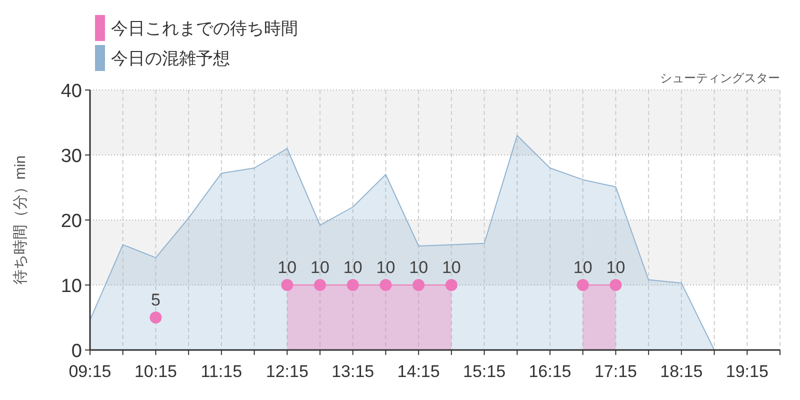 The width and height of the screenshot is (800, 400). Describe the element at coordinates (720, 78) in the screenshot. I see `chart-title: シューティングスター` at that location.